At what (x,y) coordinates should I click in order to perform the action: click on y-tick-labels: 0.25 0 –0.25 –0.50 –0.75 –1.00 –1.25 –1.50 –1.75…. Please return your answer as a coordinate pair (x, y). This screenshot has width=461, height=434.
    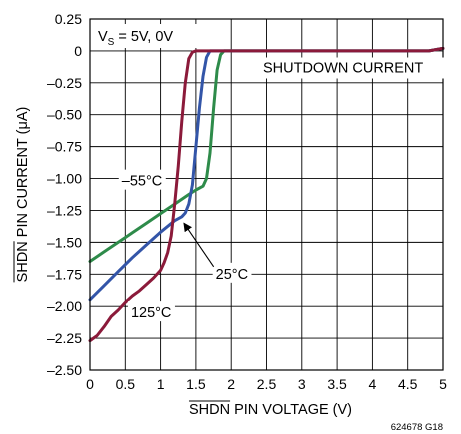
    Looking at the image, I should click on (64, 194).